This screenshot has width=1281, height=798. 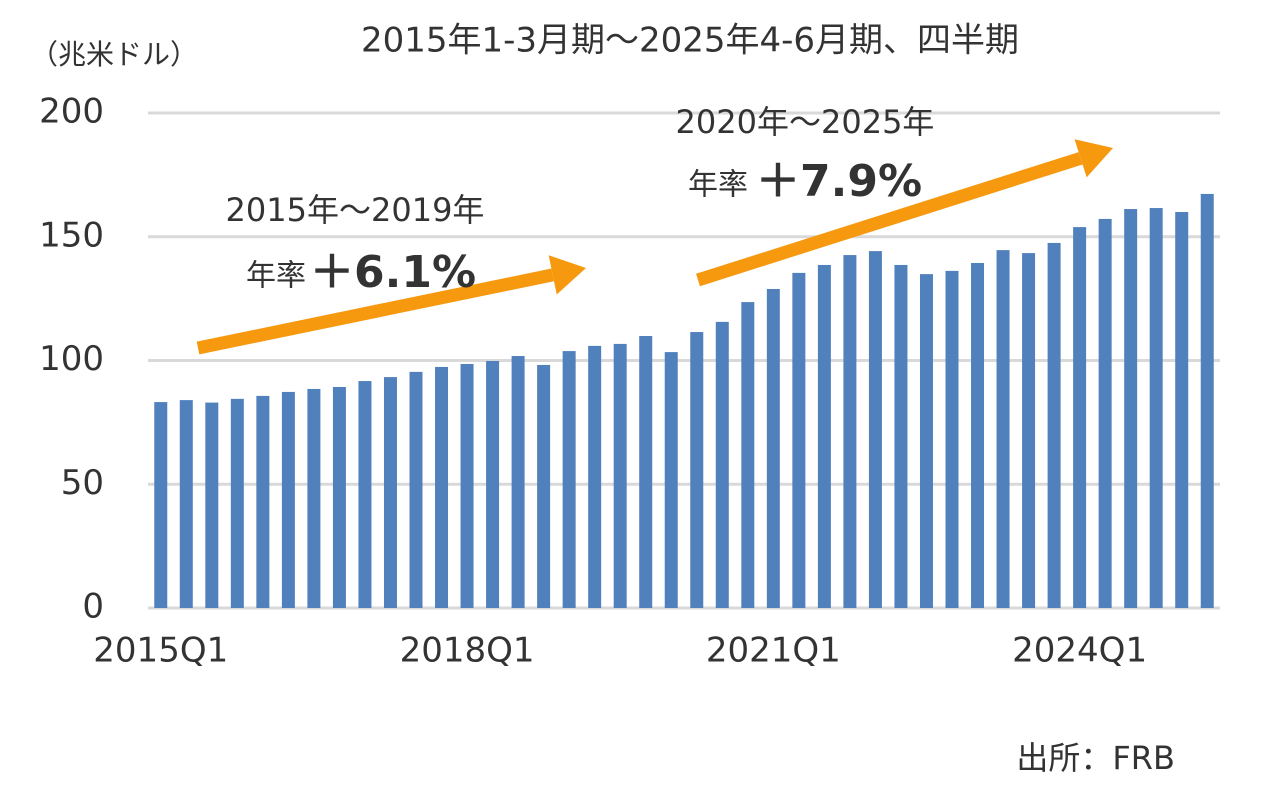 What do you see at coordinates (71, 235) in the screenshot?
I see `y-tick-label: 150` at bounding box center [71, 235].